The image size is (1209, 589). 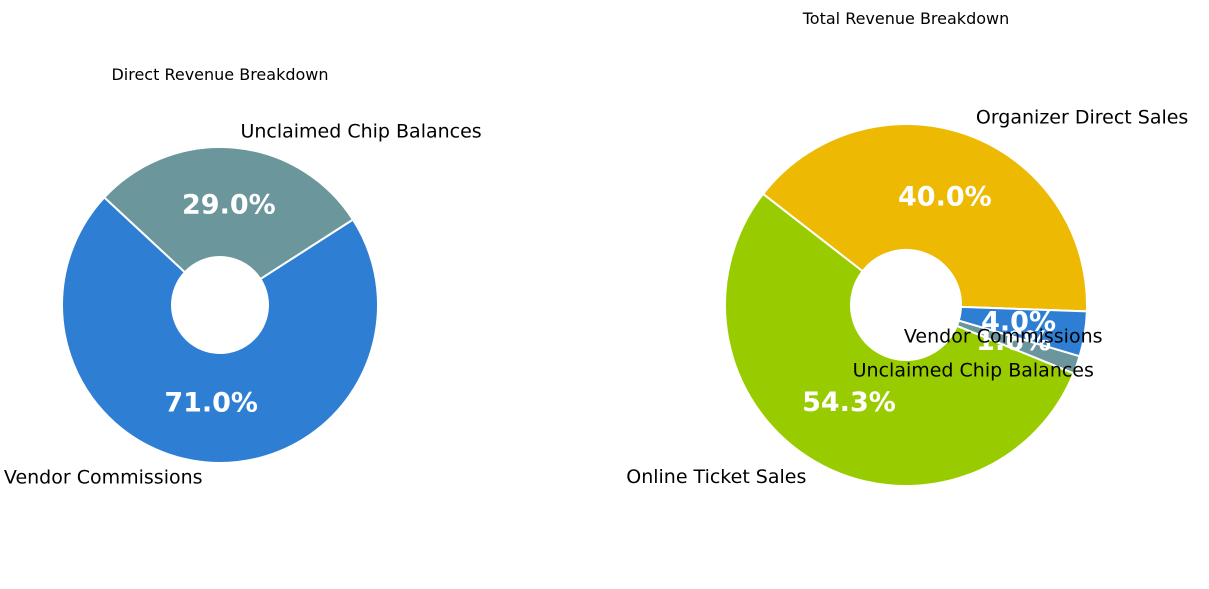 I want to click on pie-slice-online-ticket-sales, so click(x=899, y=339).